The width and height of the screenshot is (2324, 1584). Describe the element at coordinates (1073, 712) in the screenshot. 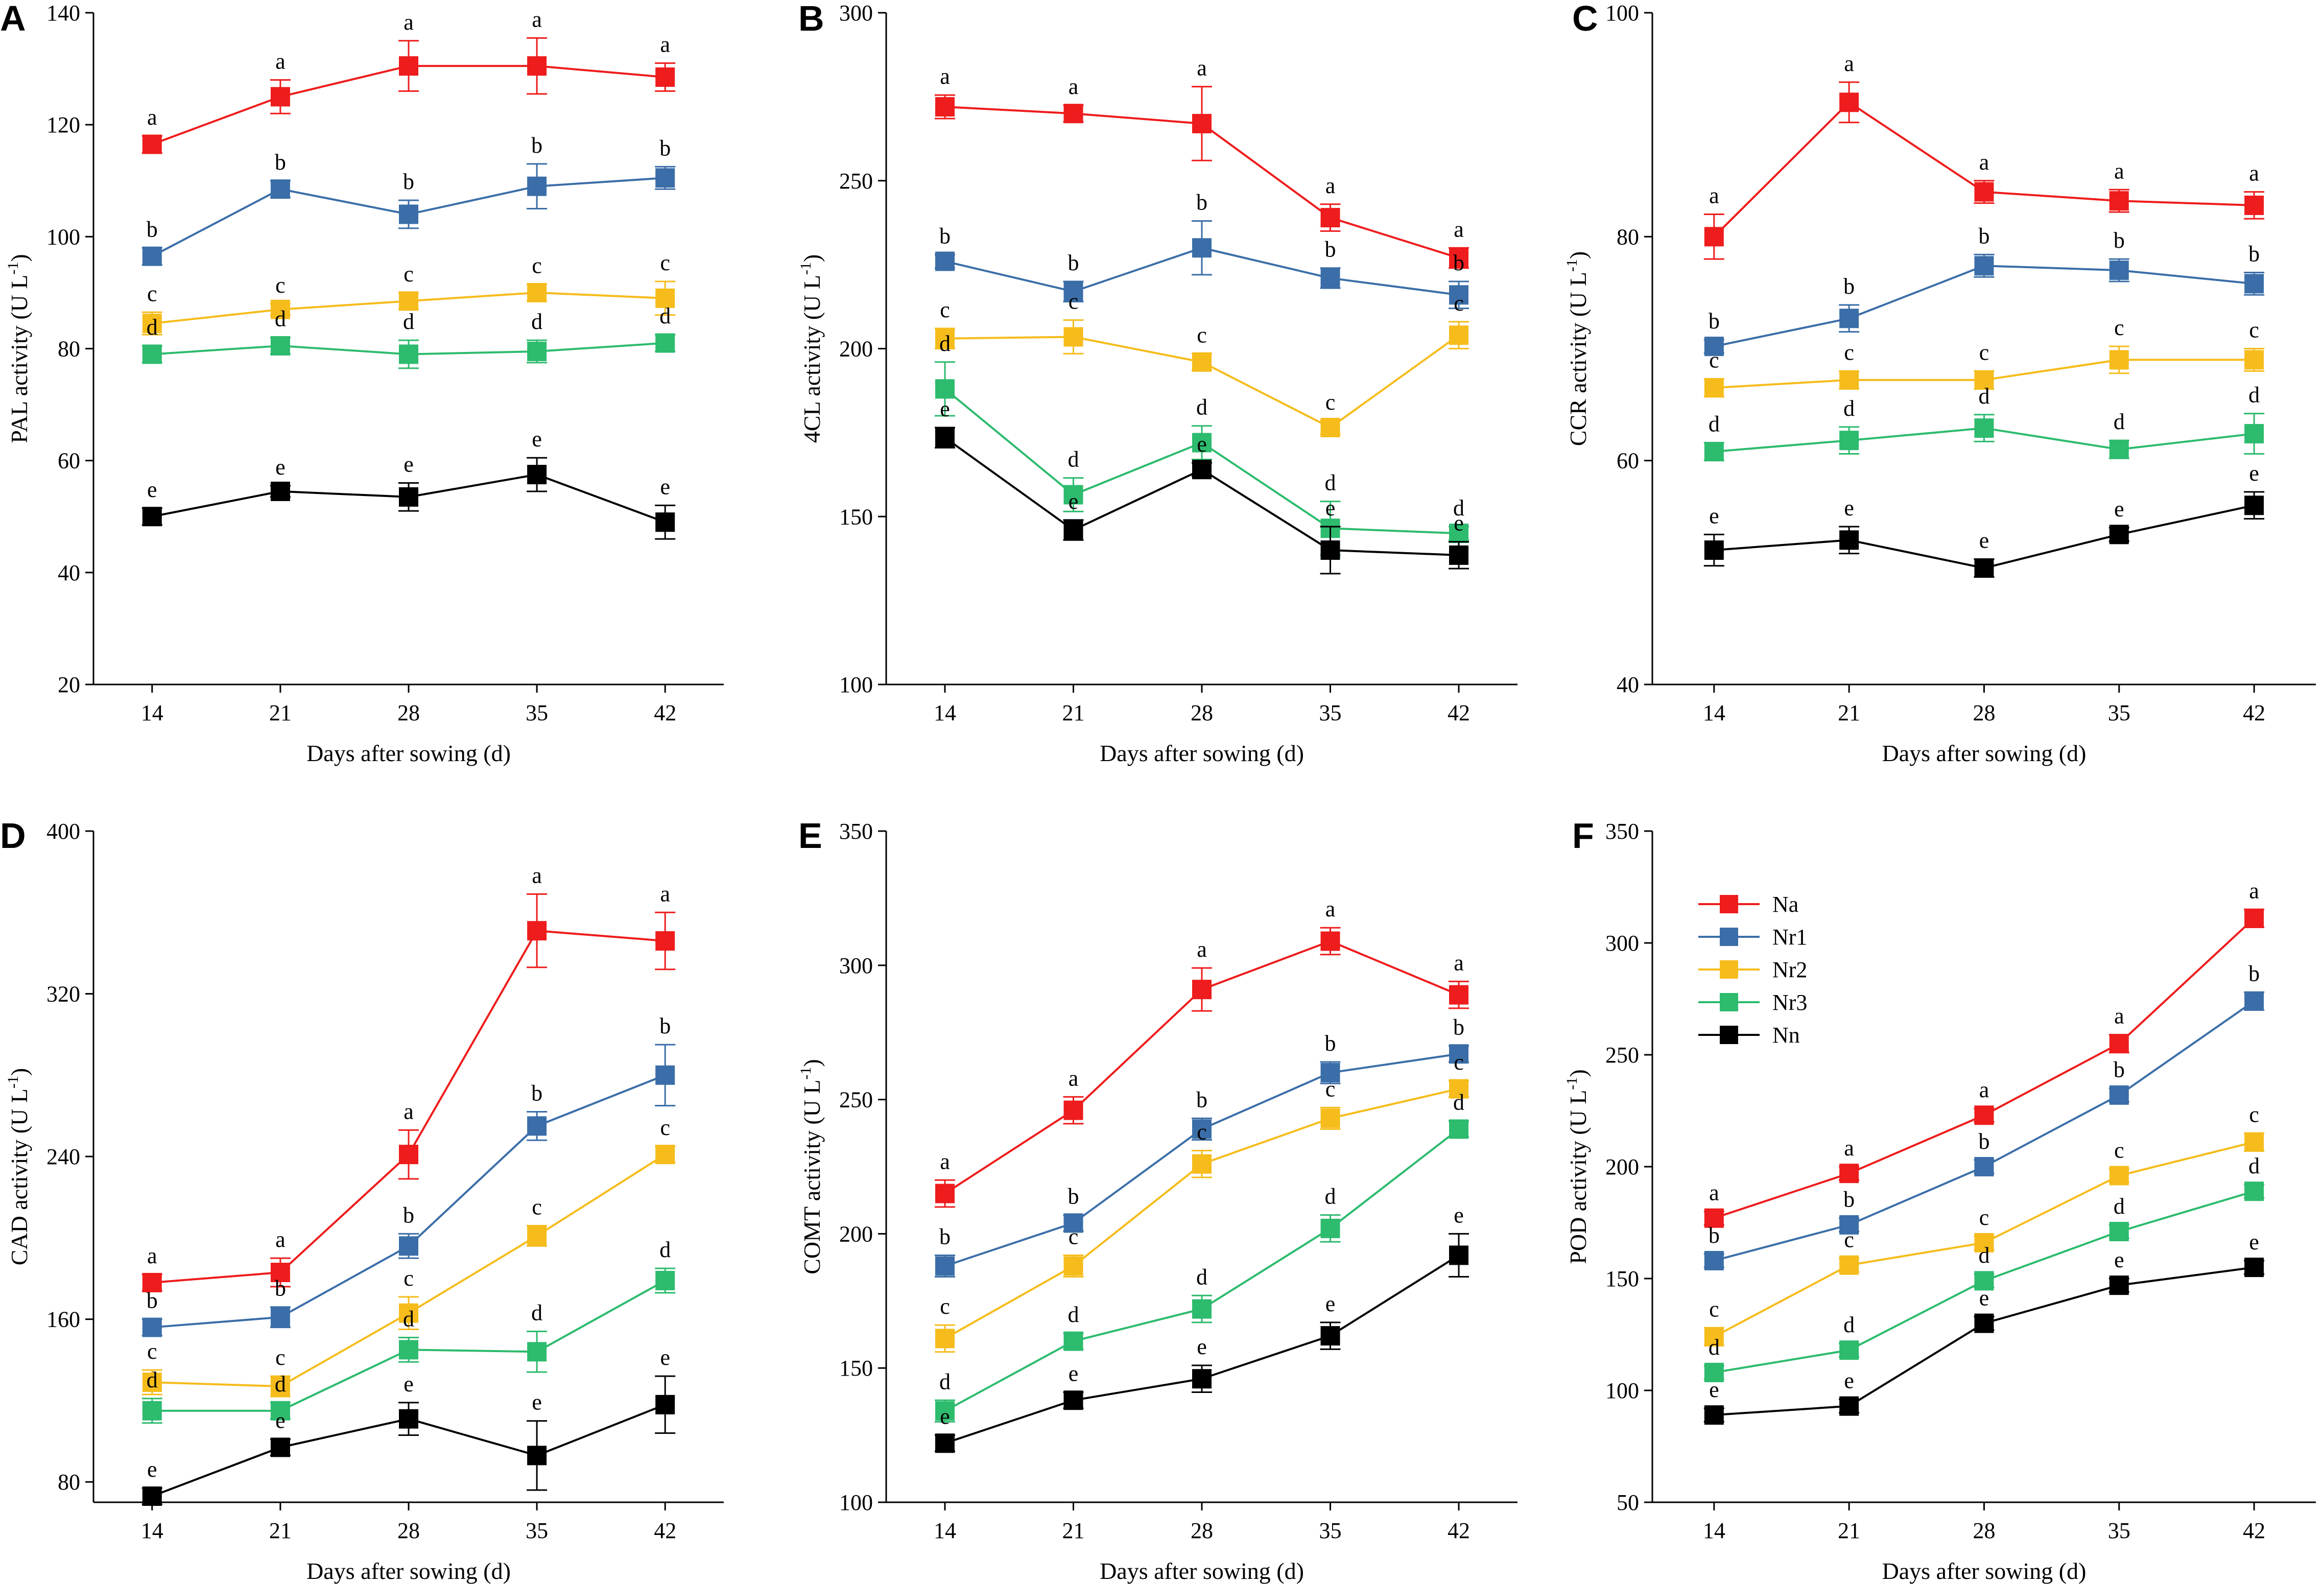

I see `x-tick-label: 21` at that location.